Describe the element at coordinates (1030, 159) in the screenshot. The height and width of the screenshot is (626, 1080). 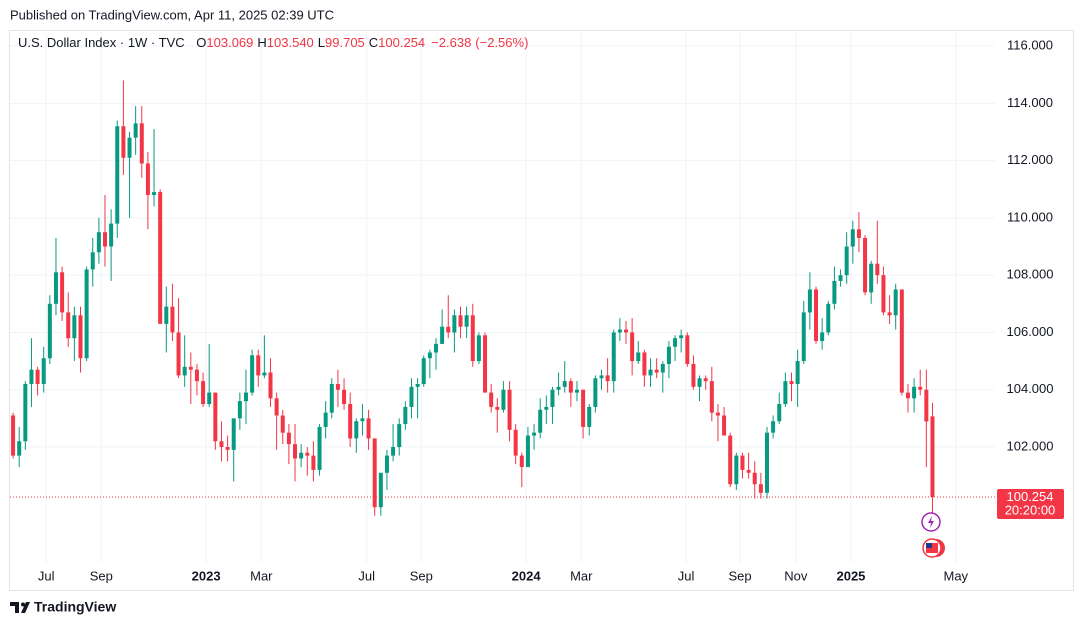
I see `y-tick-label: 112.000` at that location.